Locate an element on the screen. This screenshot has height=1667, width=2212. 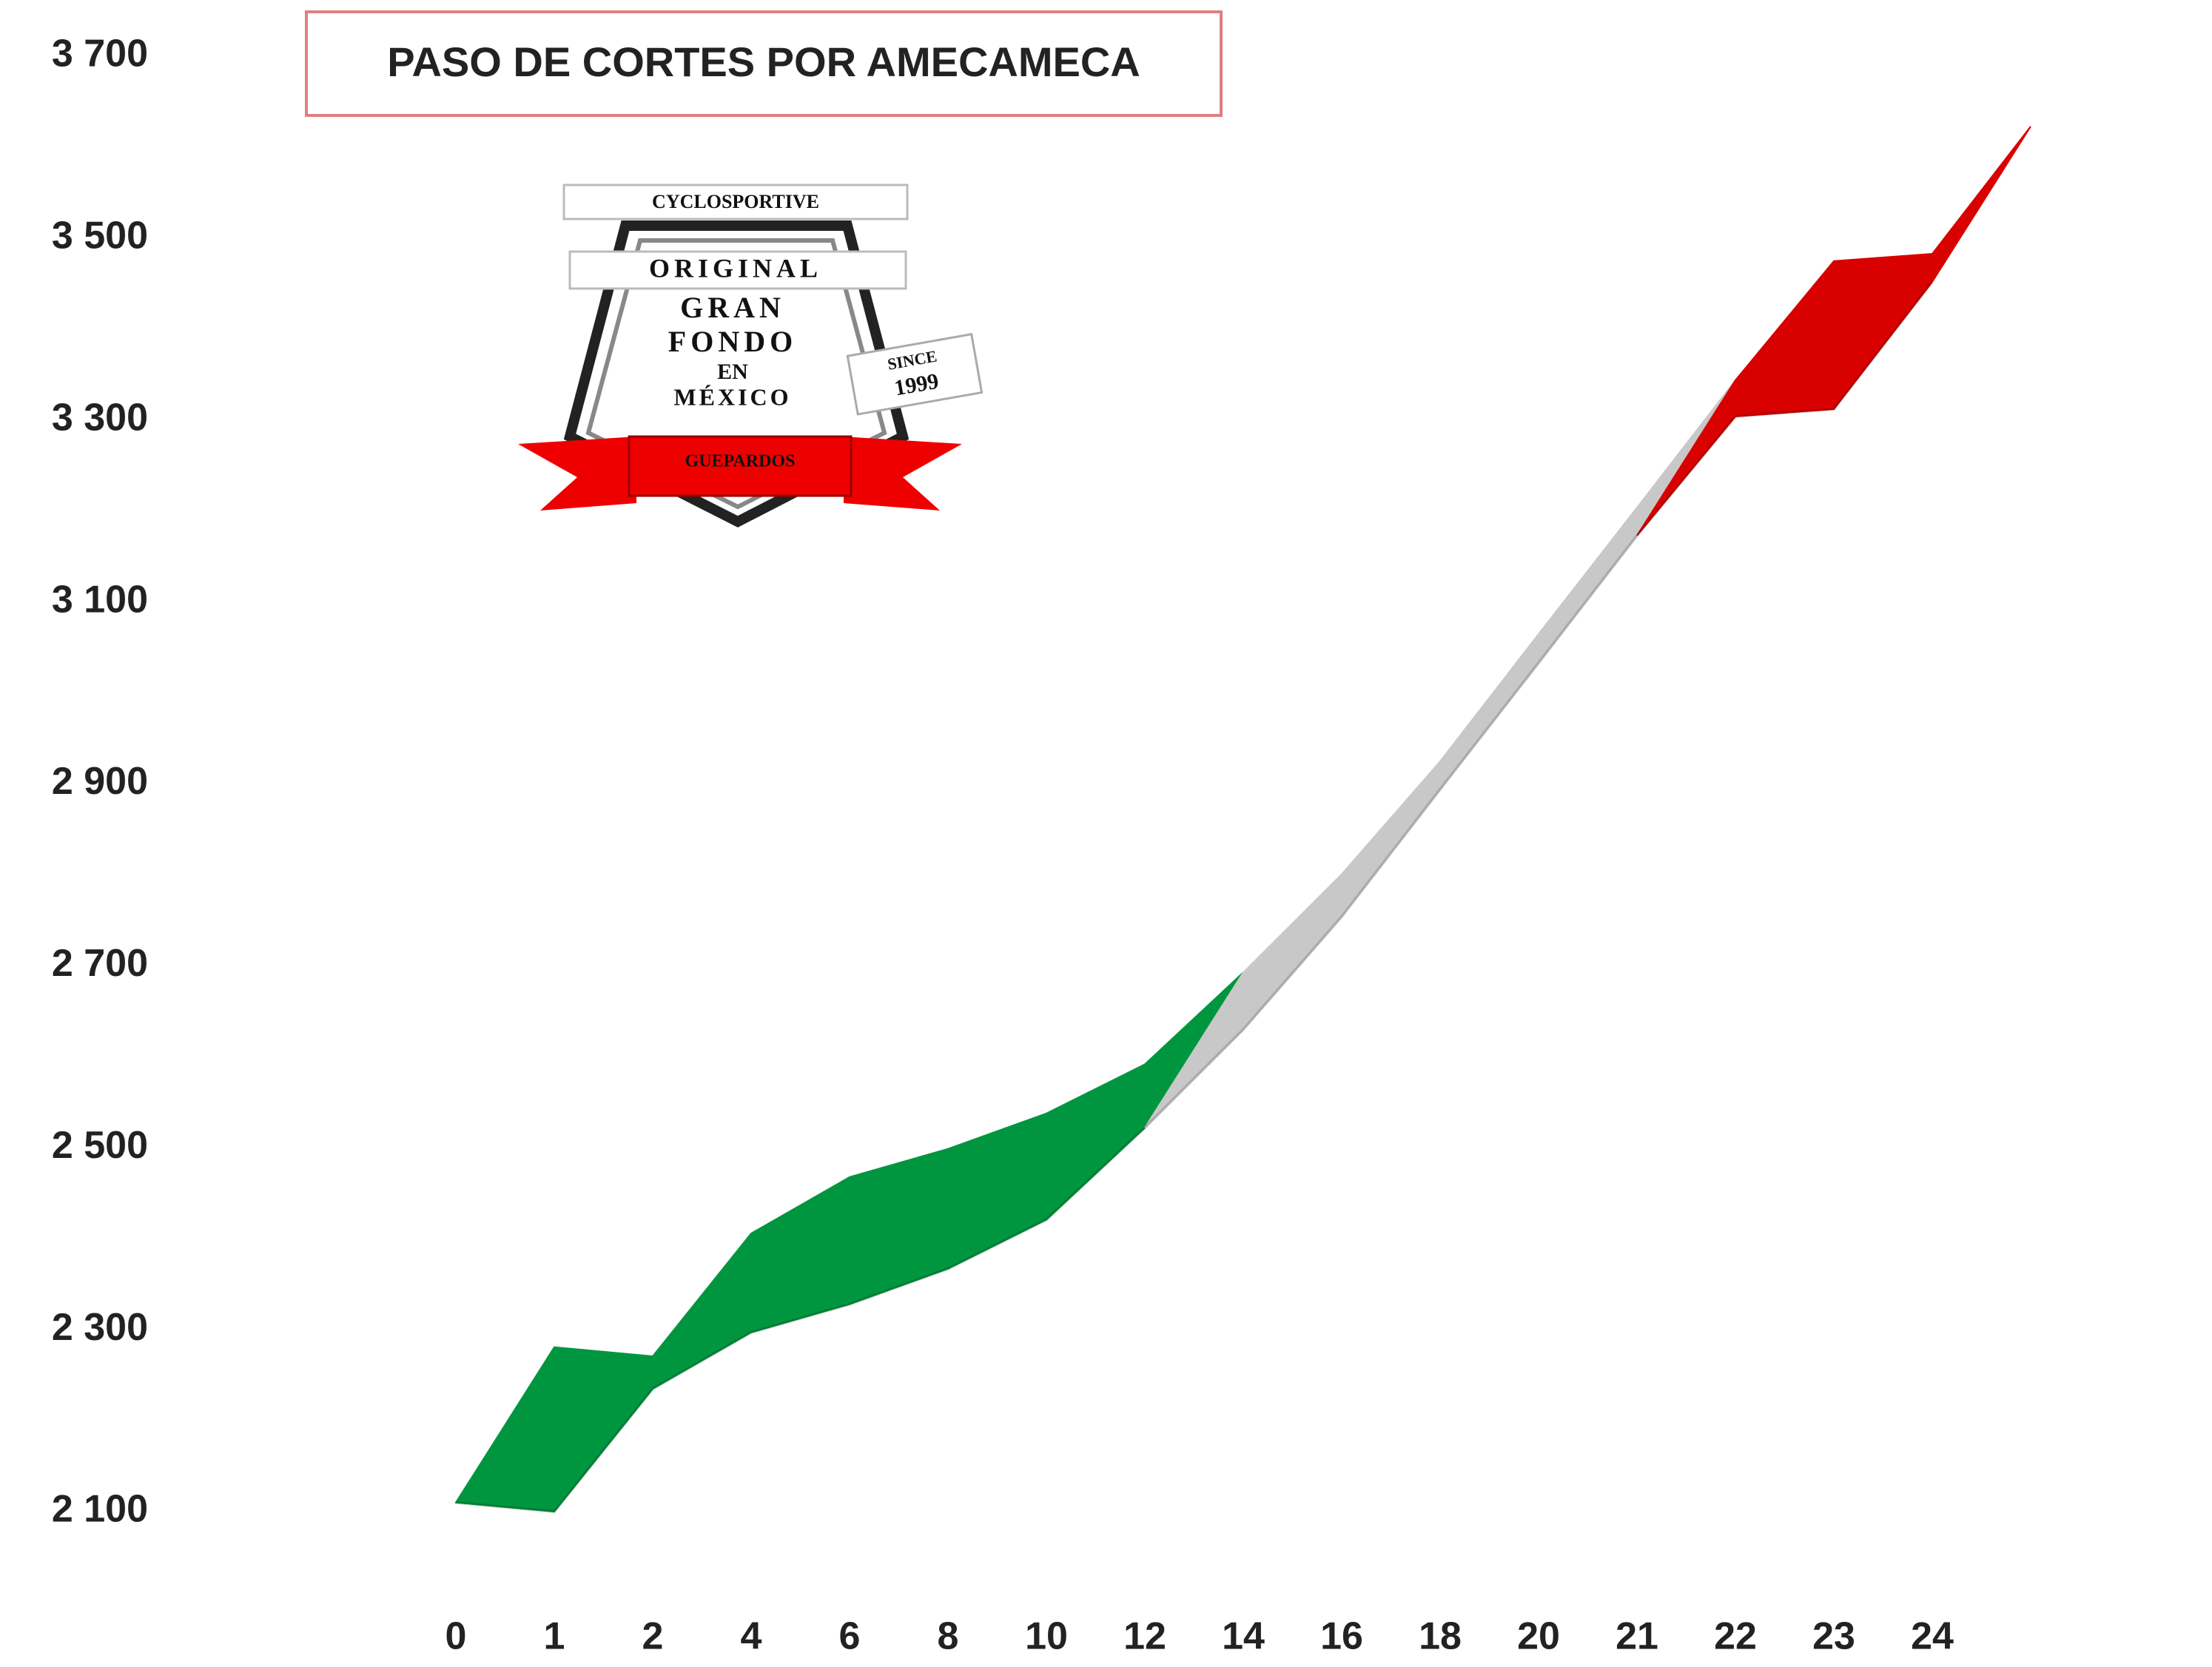
x-tick-label: 2 is located at coordinates (653, 1636).